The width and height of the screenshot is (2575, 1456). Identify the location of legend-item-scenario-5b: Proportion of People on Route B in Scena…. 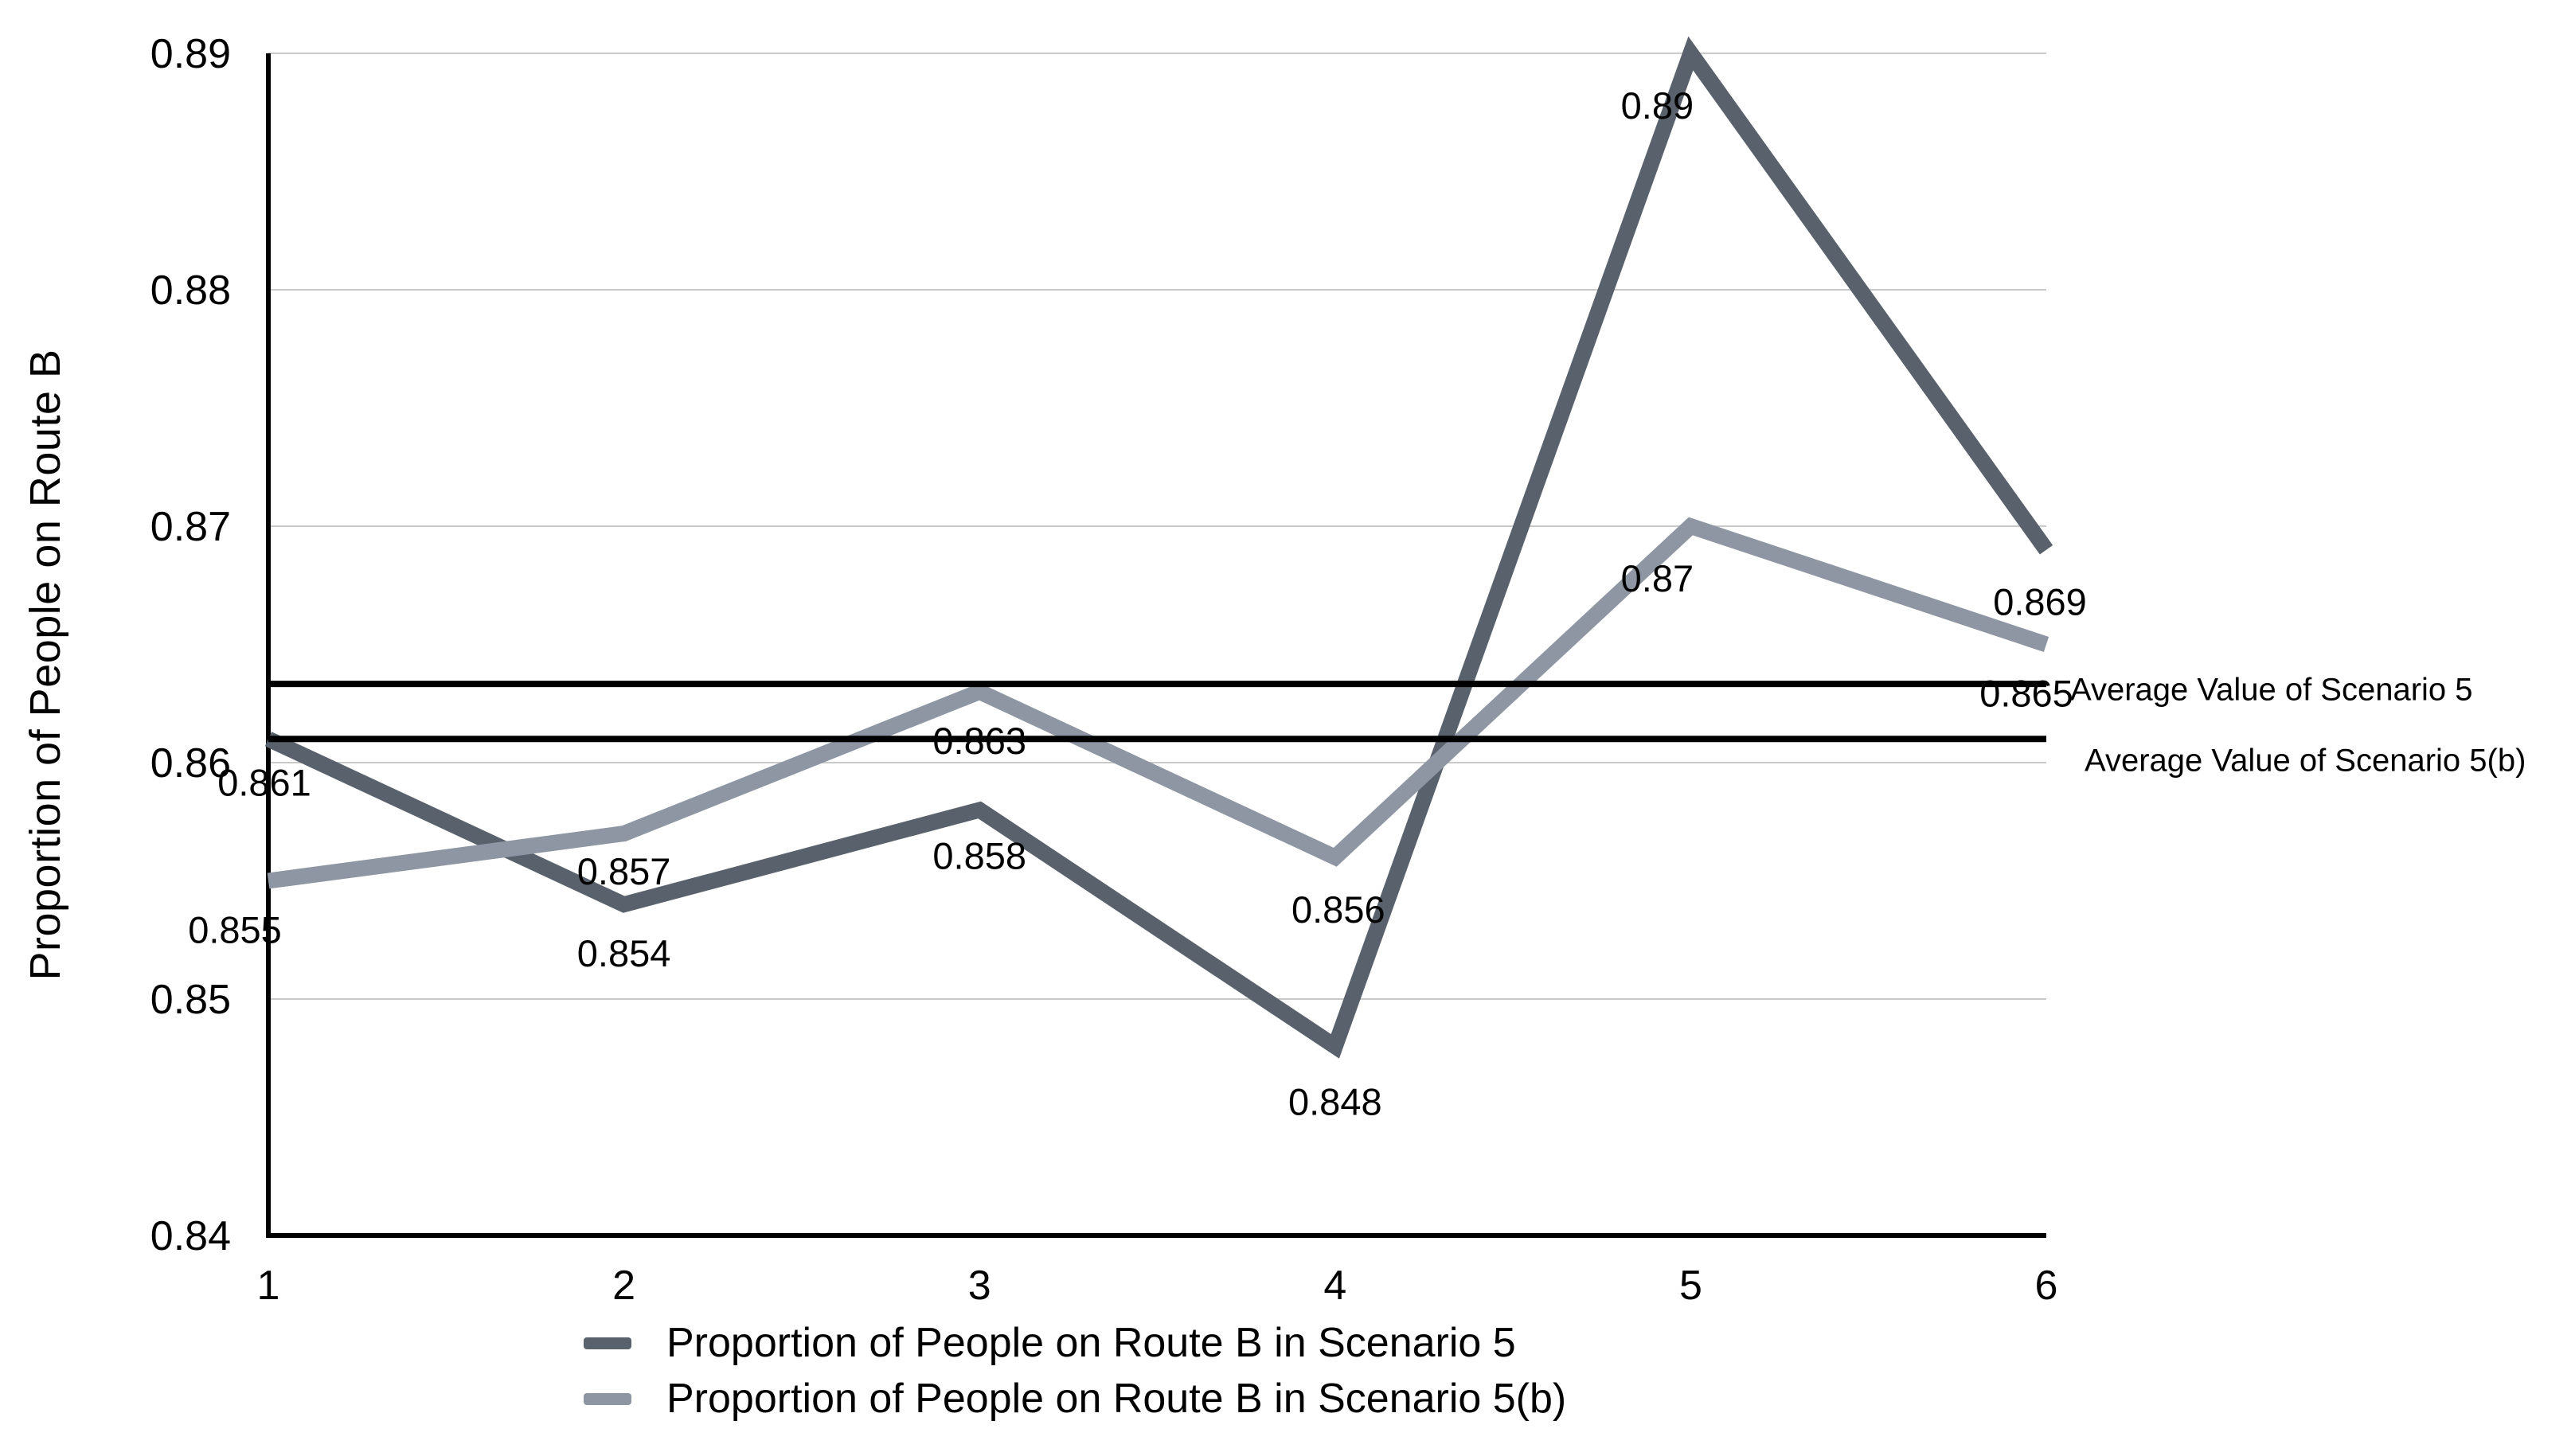
(1075, 1399).